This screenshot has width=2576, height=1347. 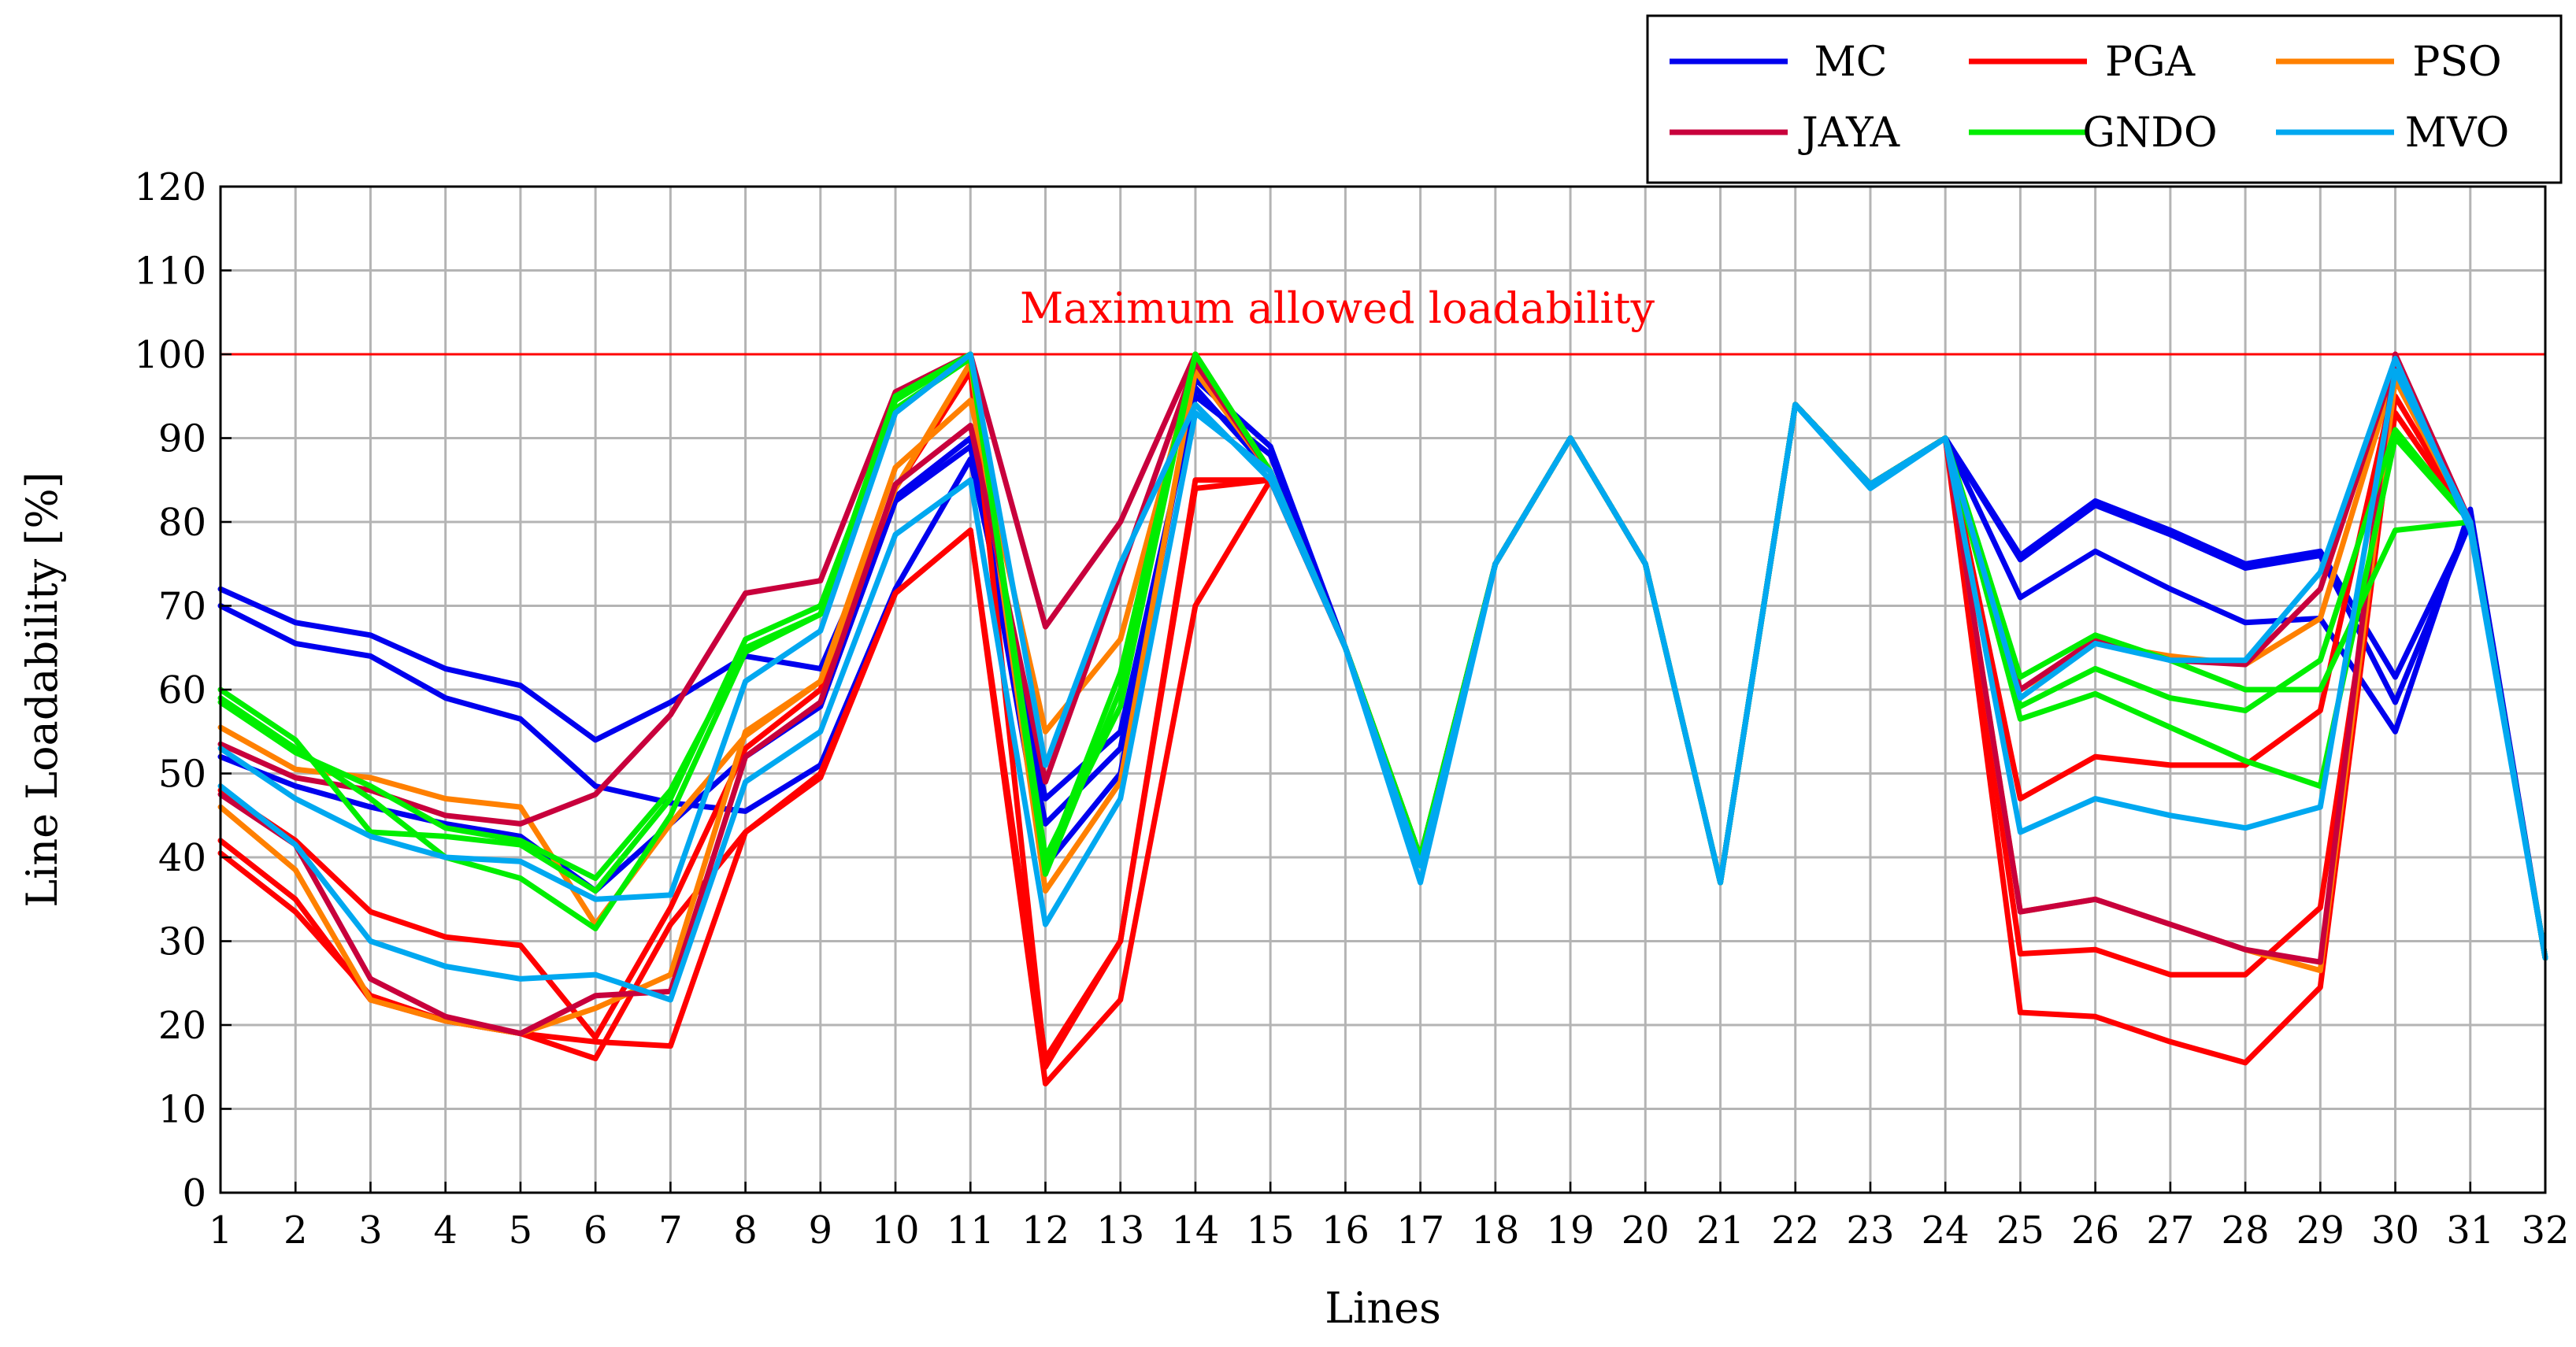 What do you see at coordinates (182, 439) in the screenshot?
I see `y-tick-label: 90` at bounding box center [182, 439].